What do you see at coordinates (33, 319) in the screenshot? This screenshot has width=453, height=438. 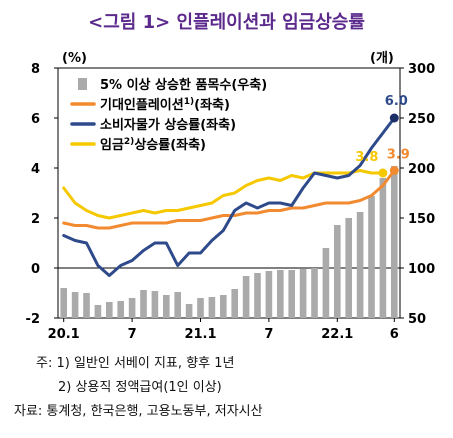 I see `left-tick-label: -2` at bounding box center [33, 319].